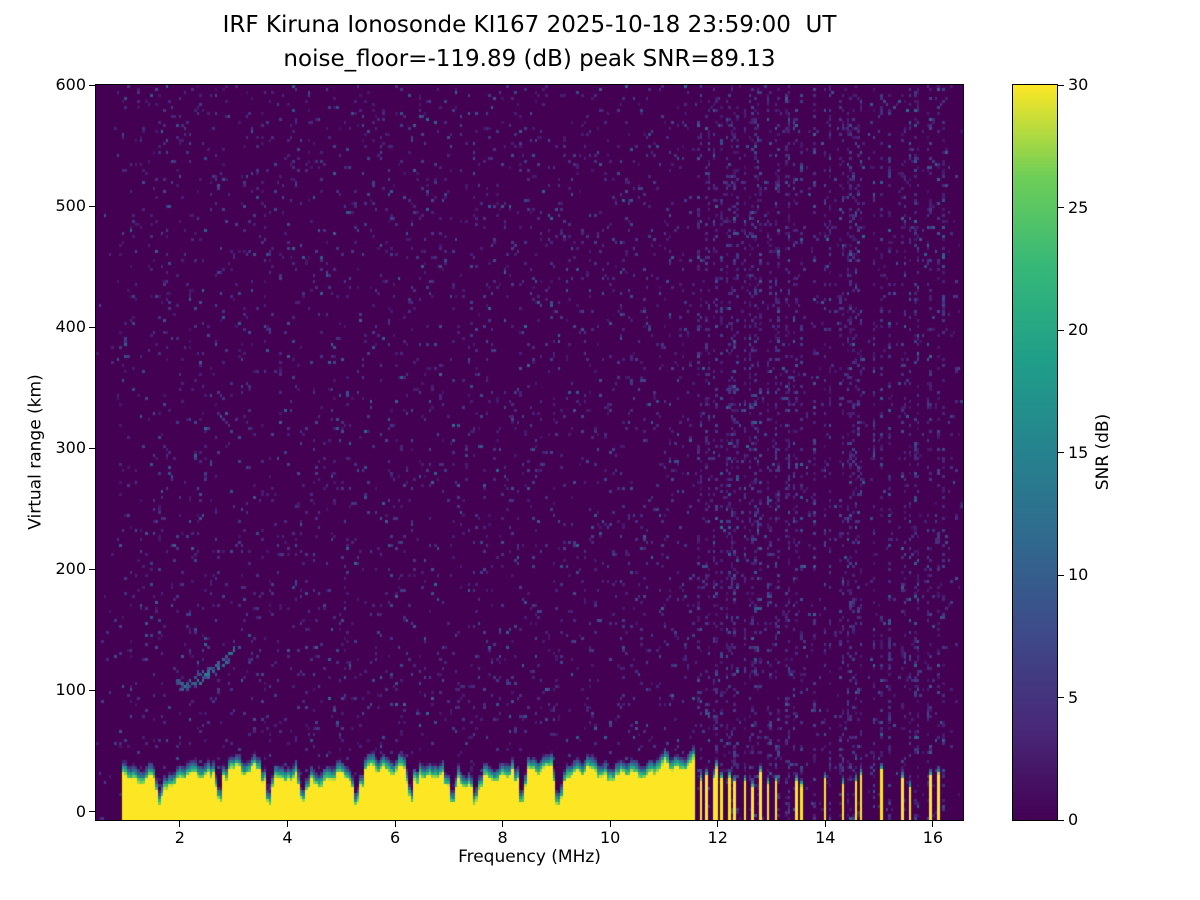 The image size is (1200, 900). I want to click on x-tick-label: 16, so click(933, 837).